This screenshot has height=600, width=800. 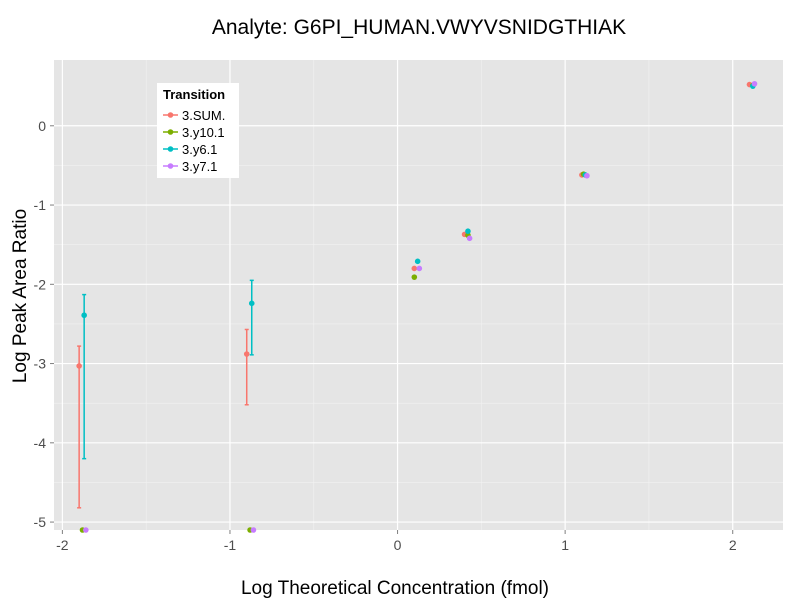 I want to click on y-tick-label: -1, so click(x=40, y=205).